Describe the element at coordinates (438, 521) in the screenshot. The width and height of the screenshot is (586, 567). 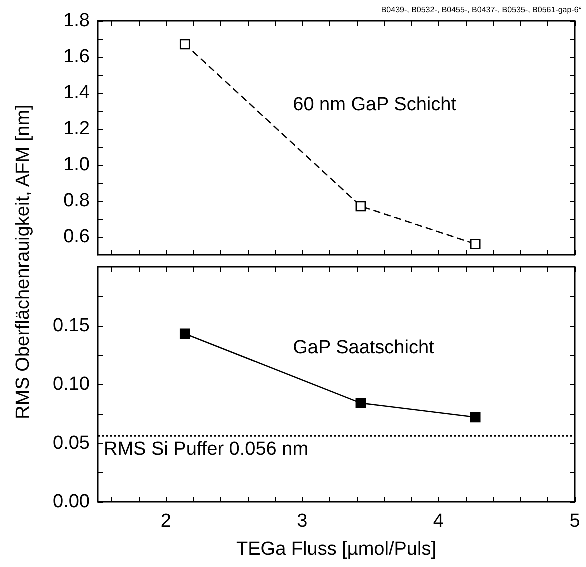
I see `x-tick-label: 4` at that location.